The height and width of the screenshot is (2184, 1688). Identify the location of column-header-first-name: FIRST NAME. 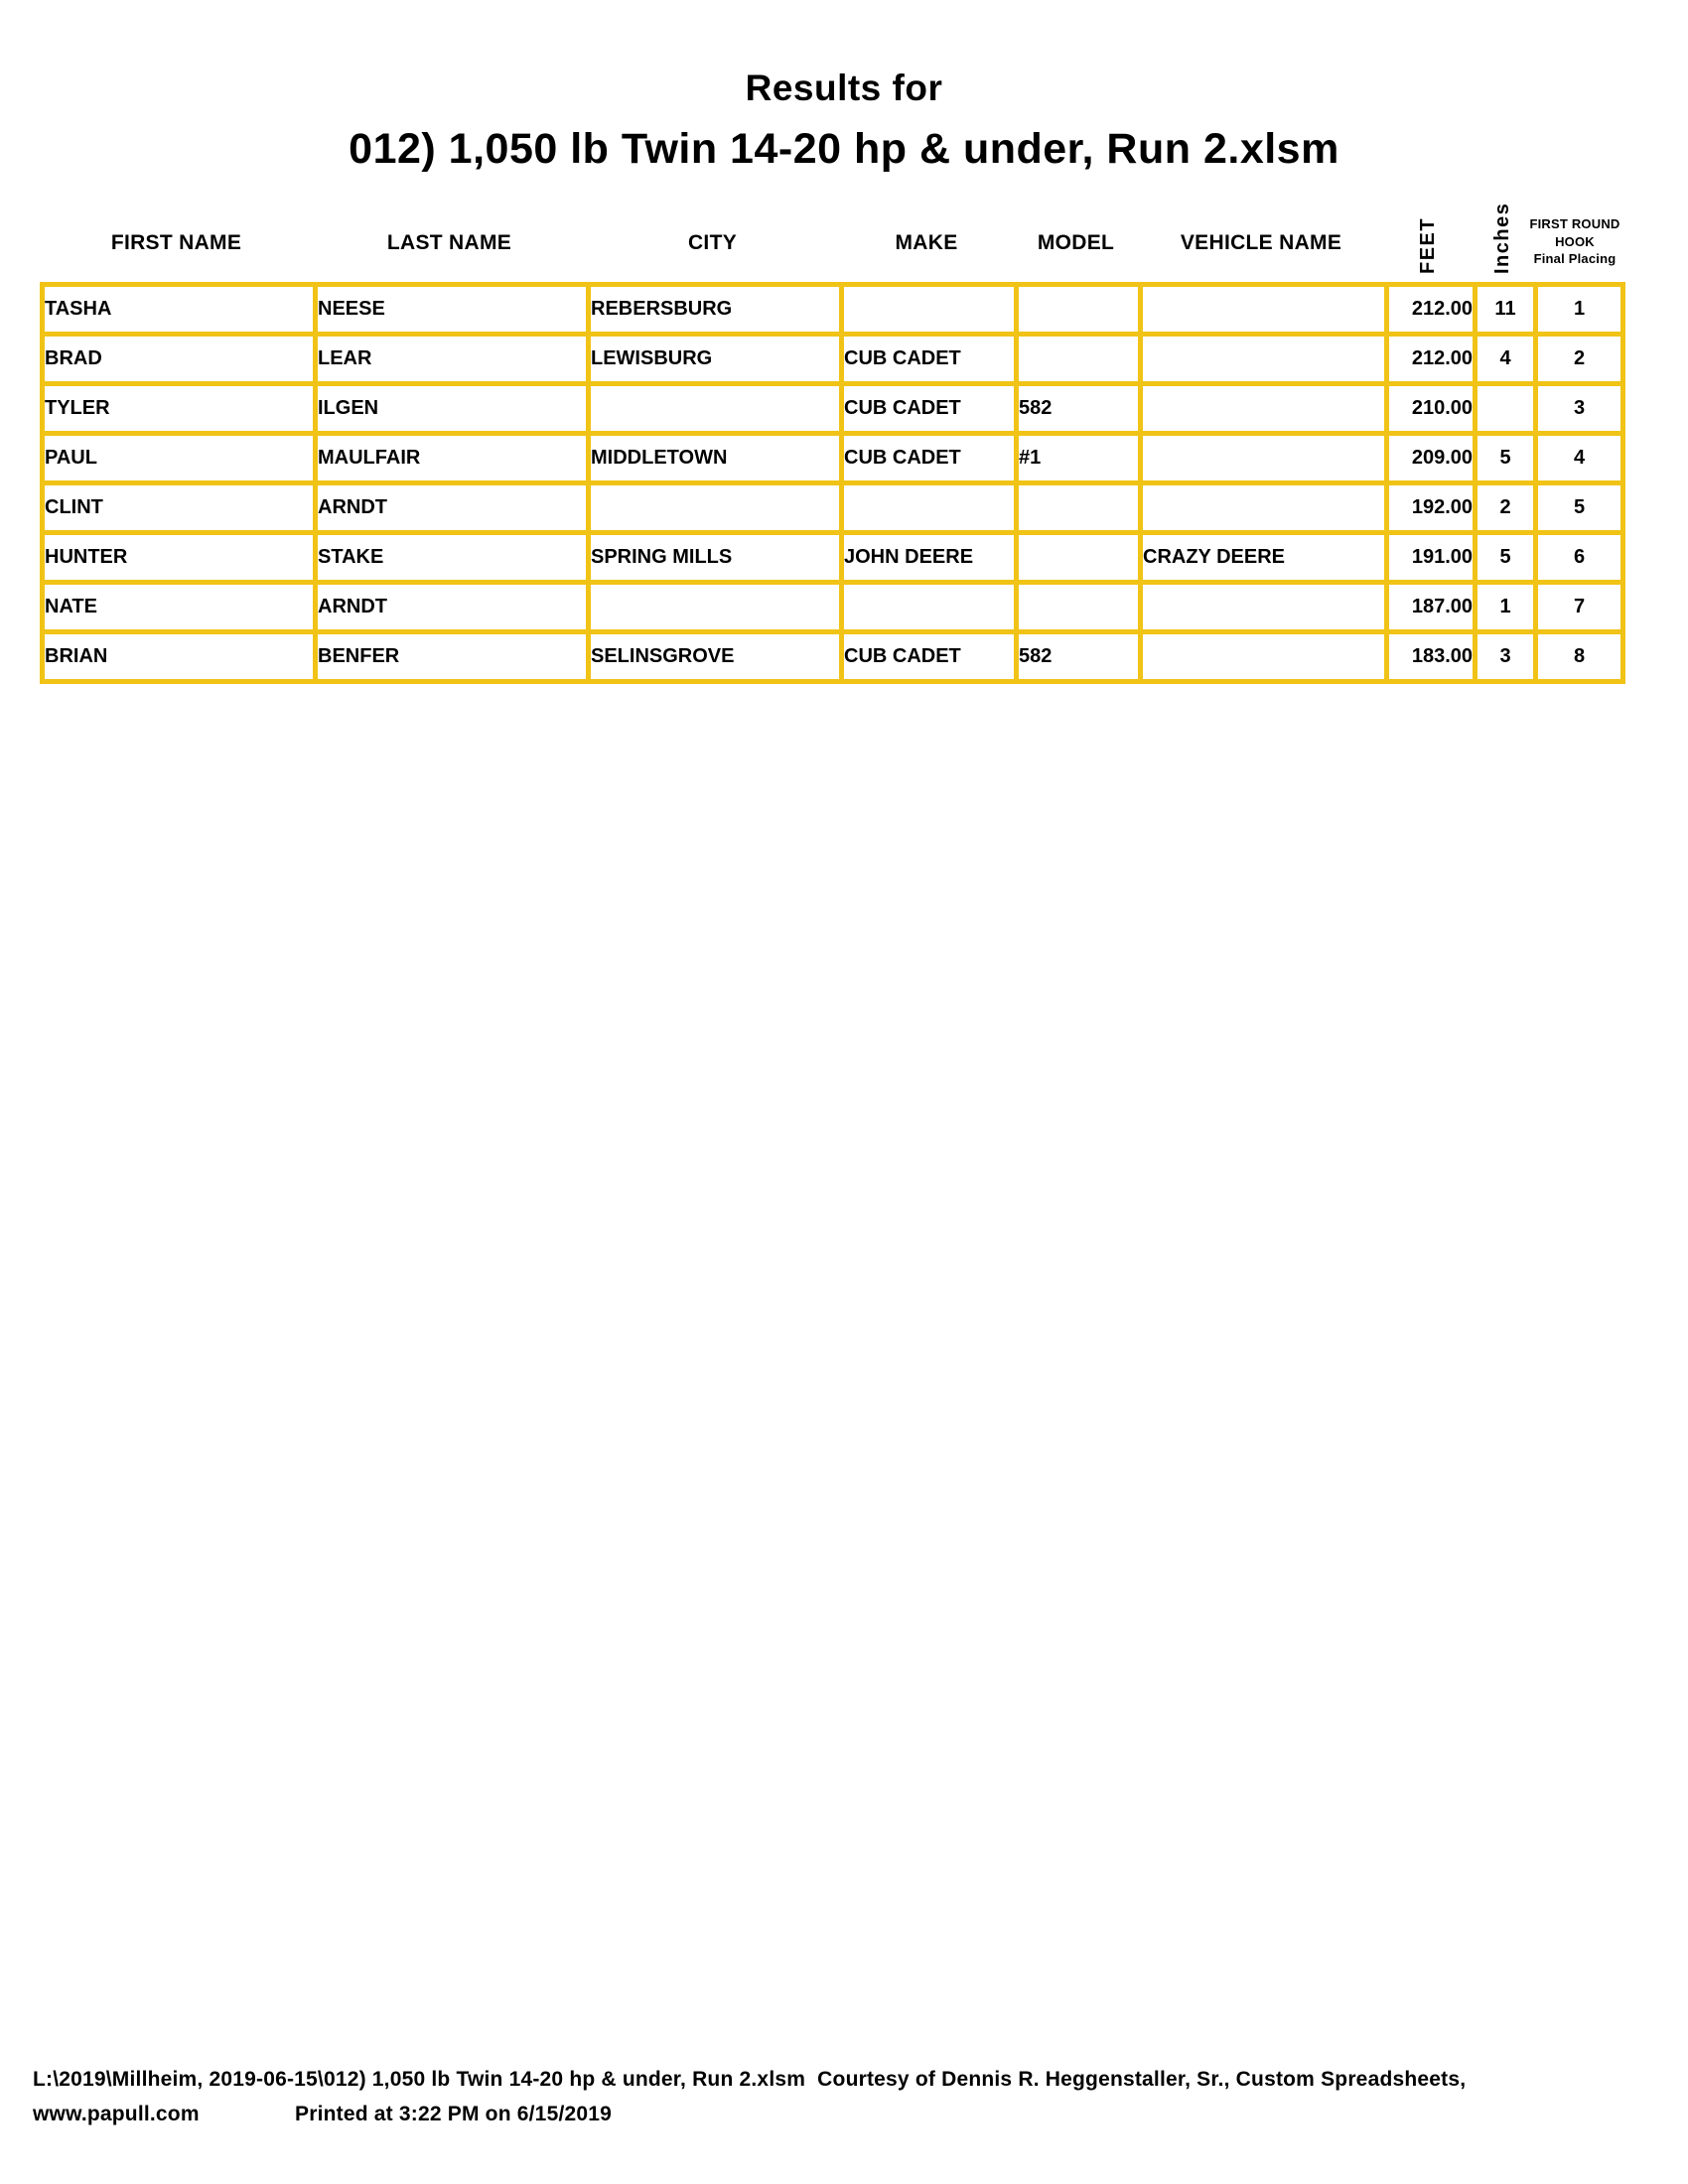
(176, 242).